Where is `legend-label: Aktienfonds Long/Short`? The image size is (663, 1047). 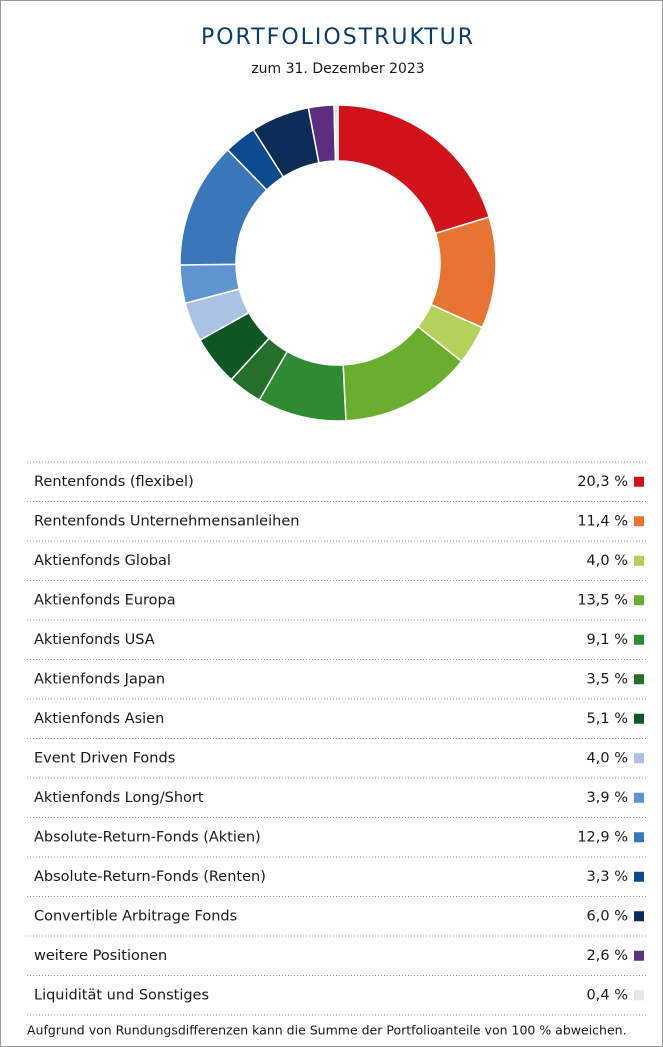
legend-label: Aktienfonds Long/Short is located at coordinates (119, 798).